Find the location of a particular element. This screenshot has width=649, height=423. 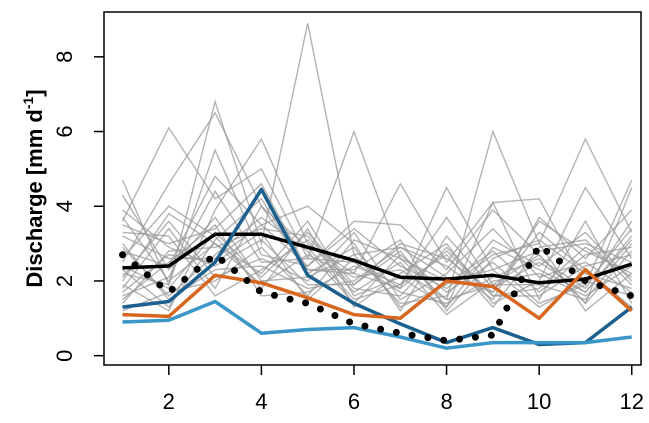

series-line-lightblue is located at coordinates (377, 324).